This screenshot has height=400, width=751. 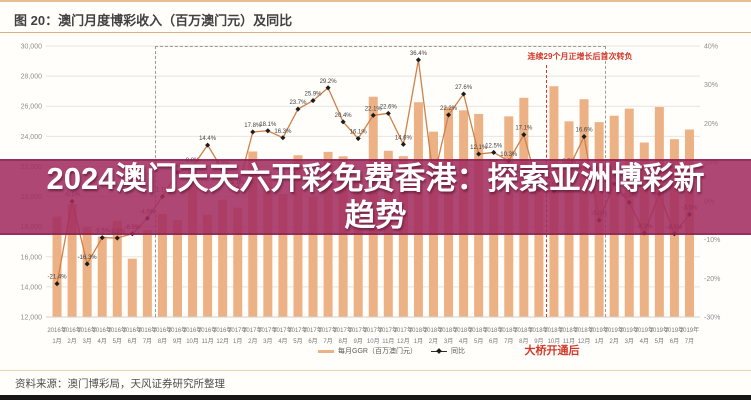 What do you see at coordinates (712, 318) in the screenshot?
I see `svg-text: -30%` at bounding box center [712, 318].